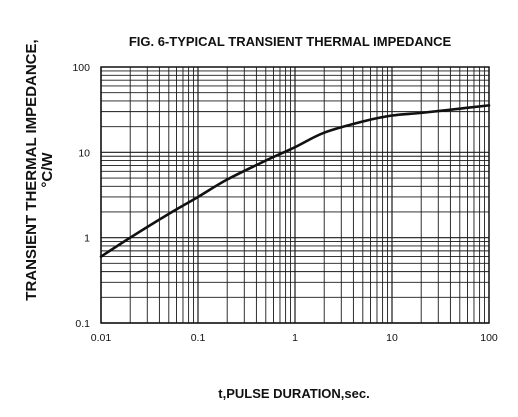 This screenshot has width=518, height=417. What do you see at coordinates (47, 170) in the screenshot?
I see `y-axis-label-line-2: °C/W` at bounding box center [47, 170].